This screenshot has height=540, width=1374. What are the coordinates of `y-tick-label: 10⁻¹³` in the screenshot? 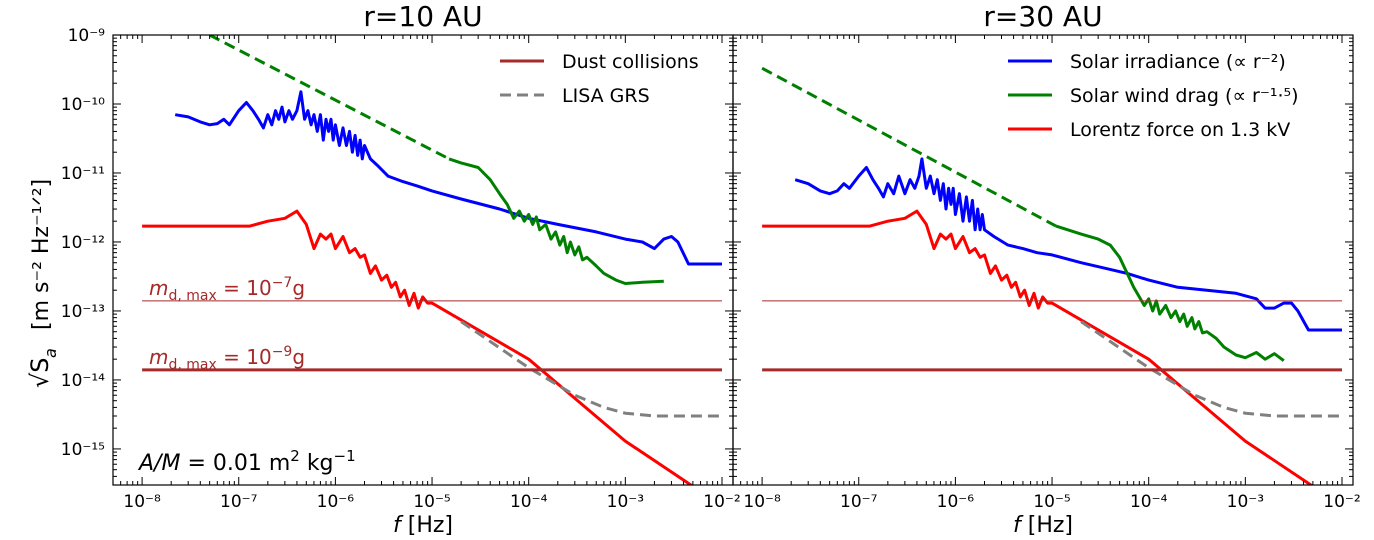 It's located at (83, 312).